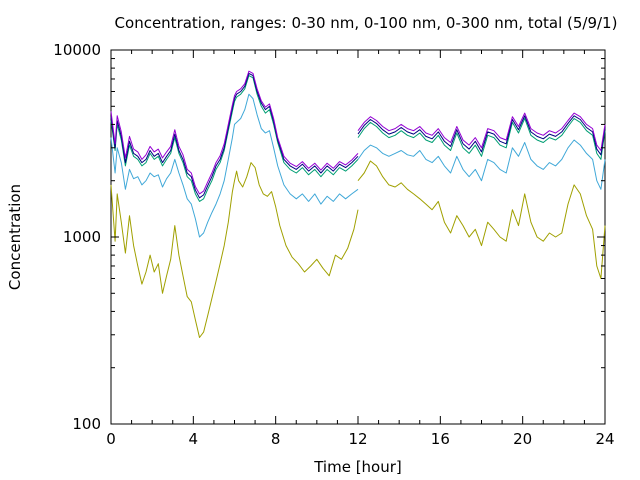 The image size is (640, 480). Describe the element at coordinates (82, 237) in the screenshot. I see `y-tick-label: 1000` at that location.